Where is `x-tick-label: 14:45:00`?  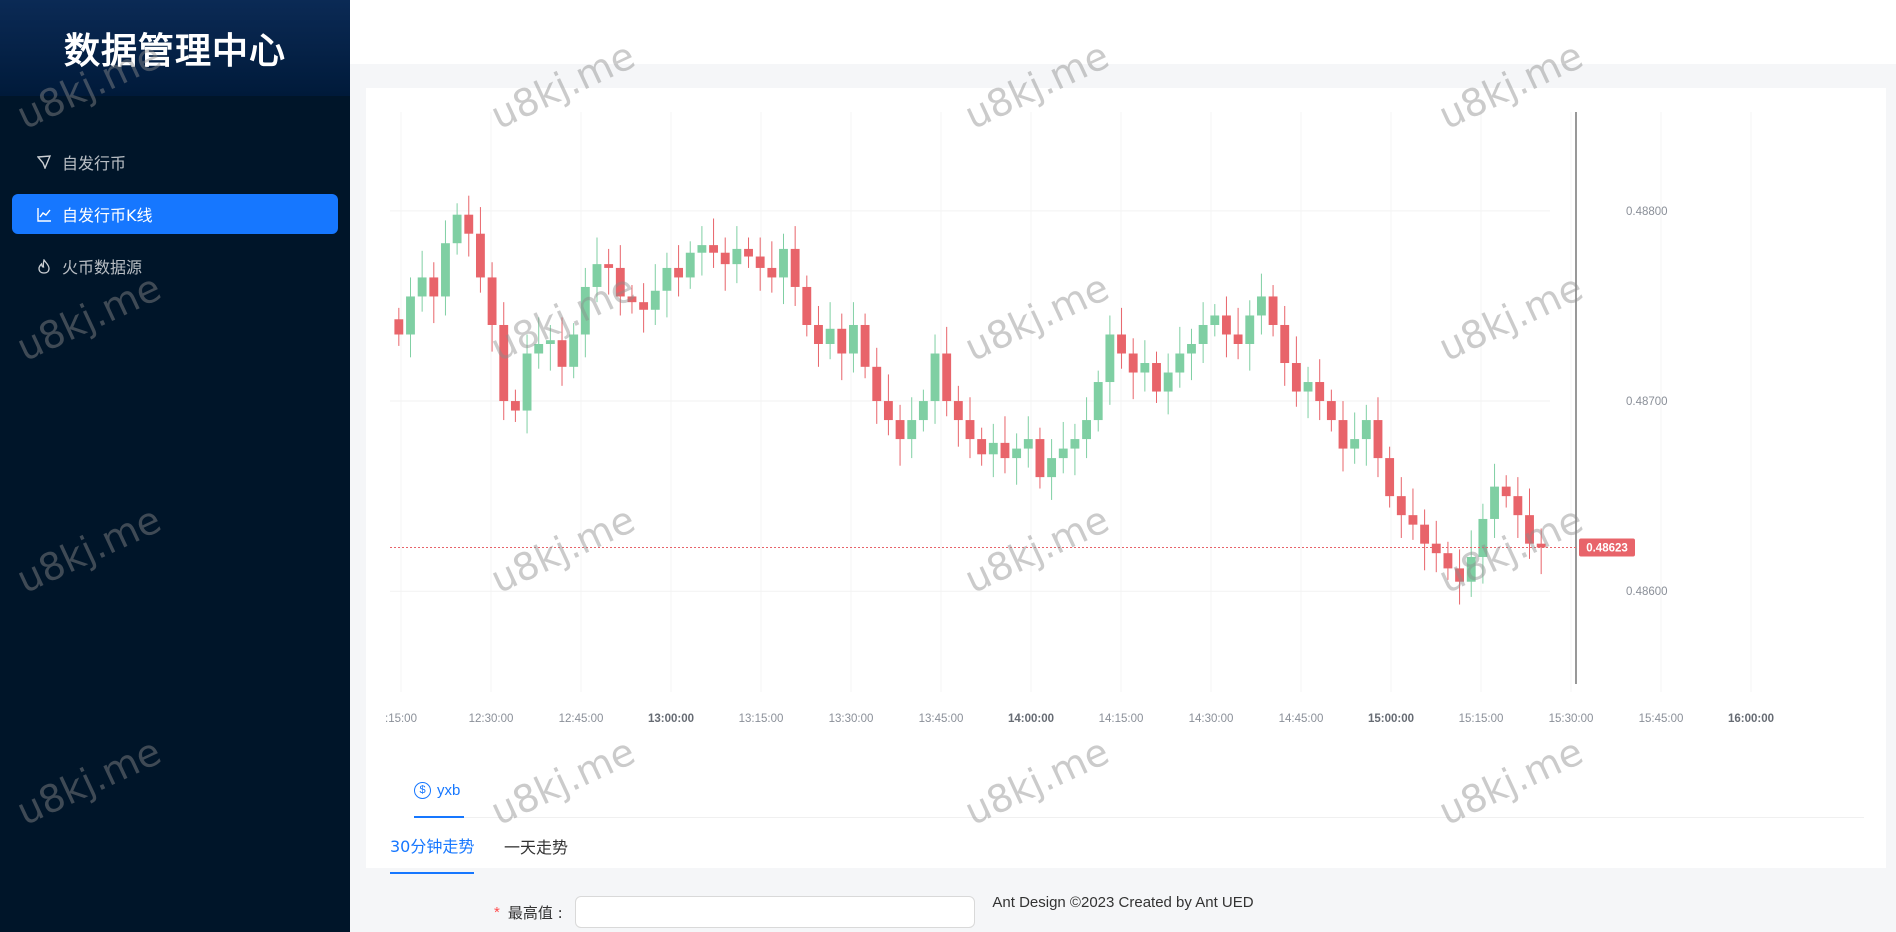
x-tick-label: 14:45:00 is located at coordinates (1301, 719).